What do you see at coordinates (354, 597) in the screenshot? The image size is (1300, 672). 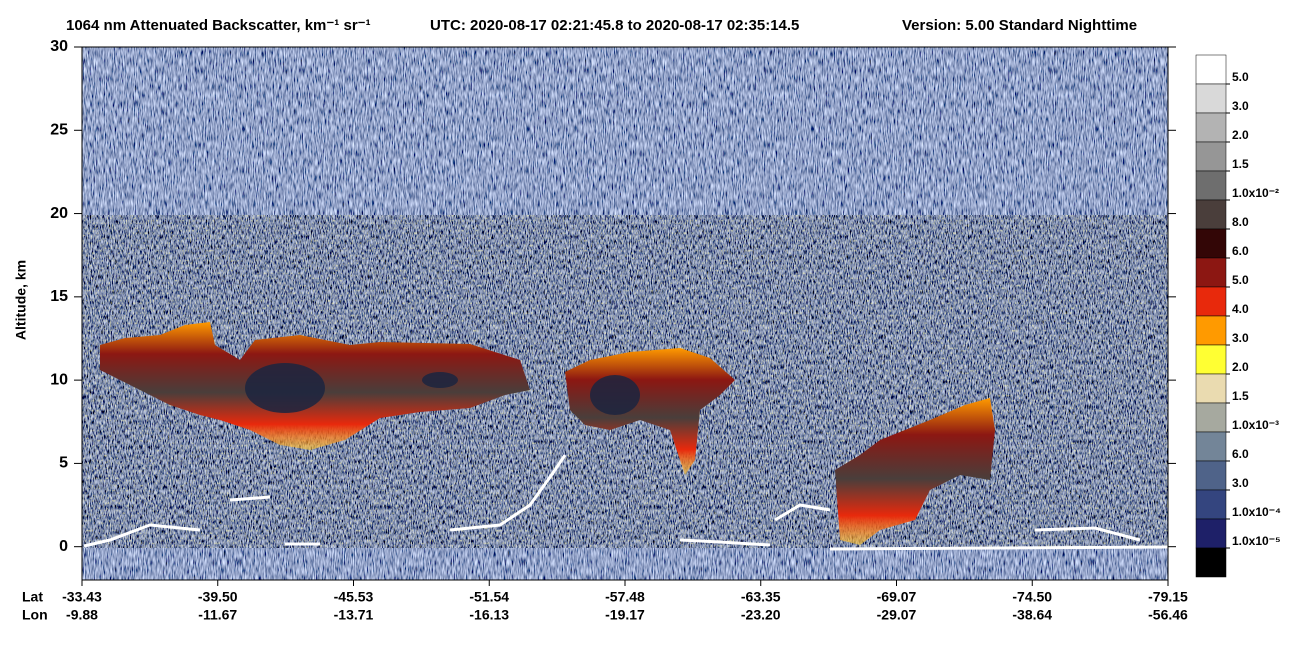 I see `x-tick-label: -45.53` at bounding box center [354, 597].